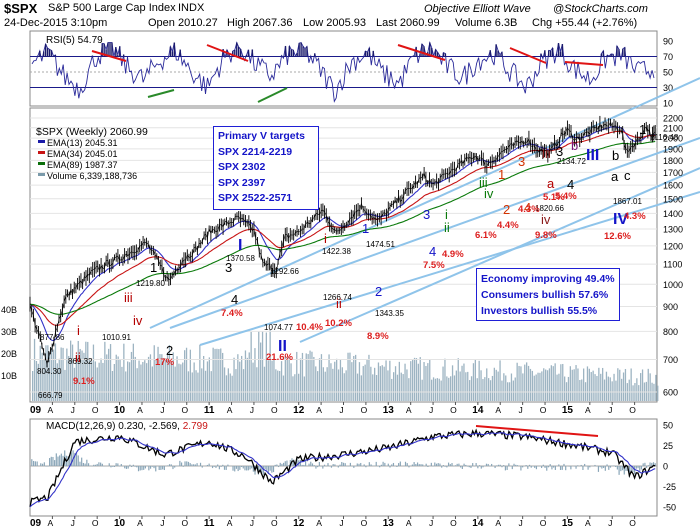  What do you see at coordinates (41, 163) in the screenshot?
I see `legend-swatch` at bounding box center [41, 163].